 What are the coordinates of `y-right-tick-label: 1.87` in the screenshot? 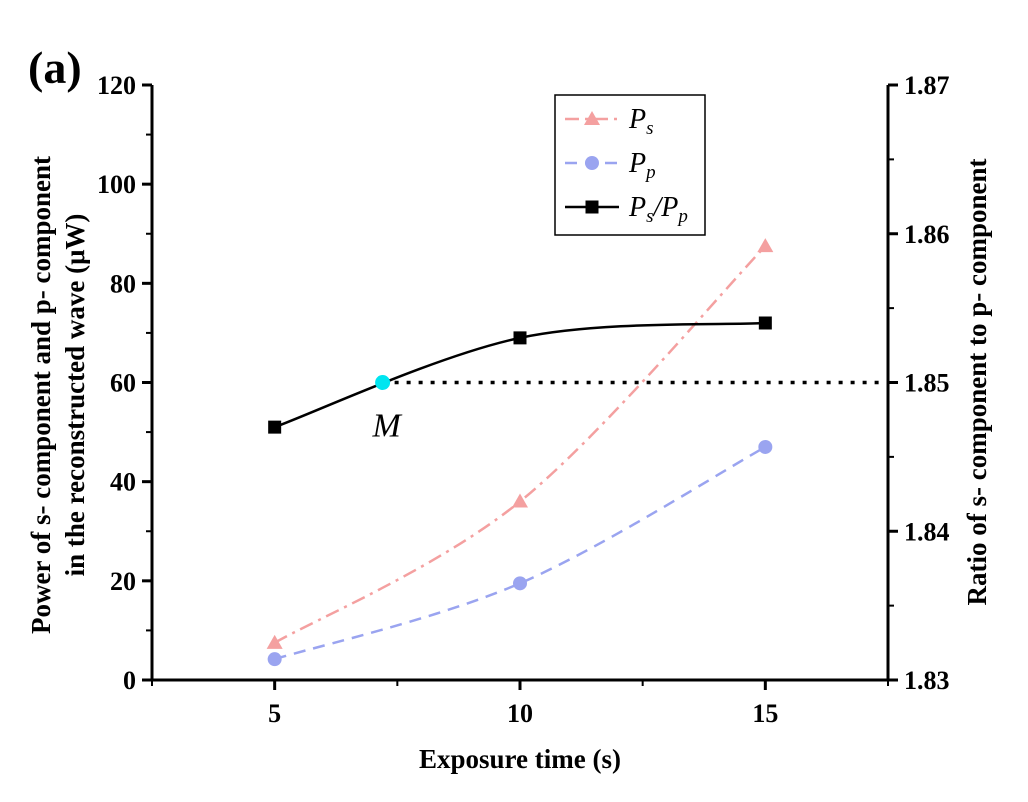 It's located at (927, 85).